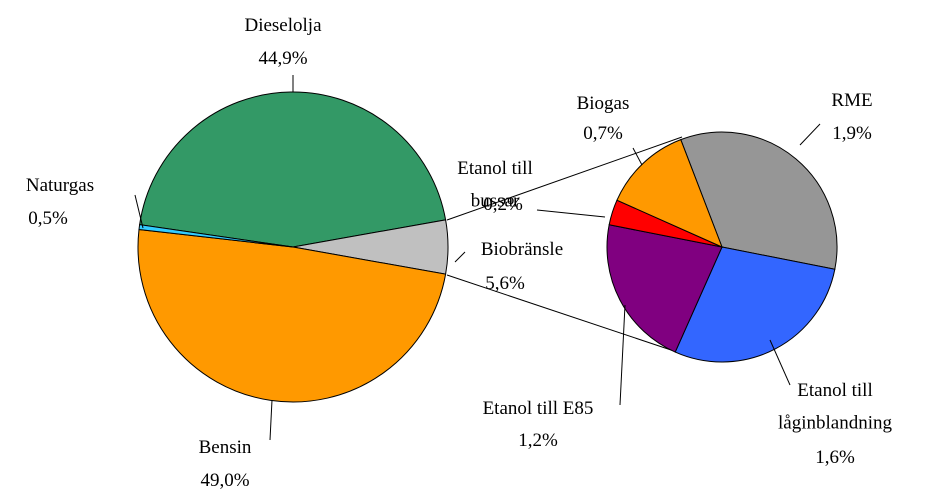  I want to click on value-label: 5,6%, so click(505, 283).